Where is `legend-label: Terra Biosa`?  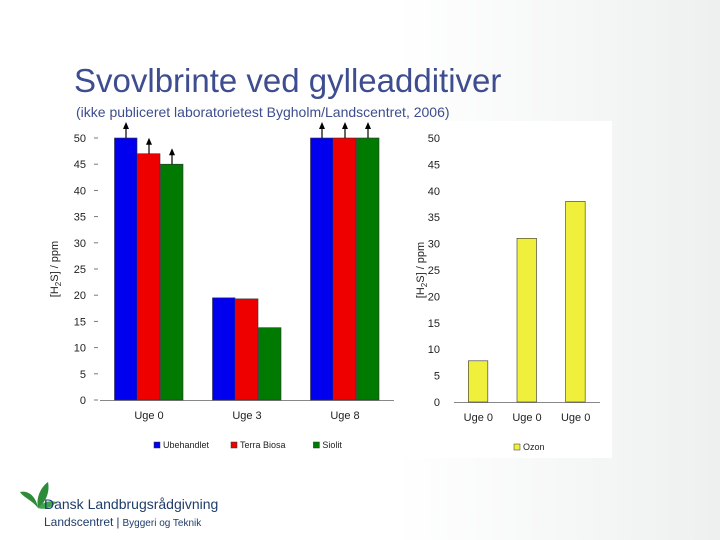
legend-label: Terra Biosa is located at coordinates (263, 445).